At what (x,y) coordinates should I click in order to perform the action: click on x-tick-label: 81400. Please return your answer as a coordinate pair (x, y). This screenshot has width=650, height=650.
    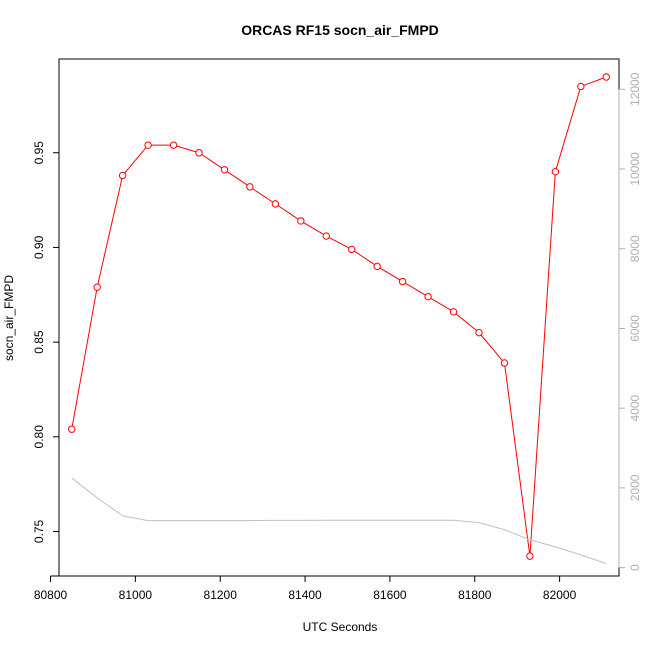
    Looking at the image, I should click on (305, 595).